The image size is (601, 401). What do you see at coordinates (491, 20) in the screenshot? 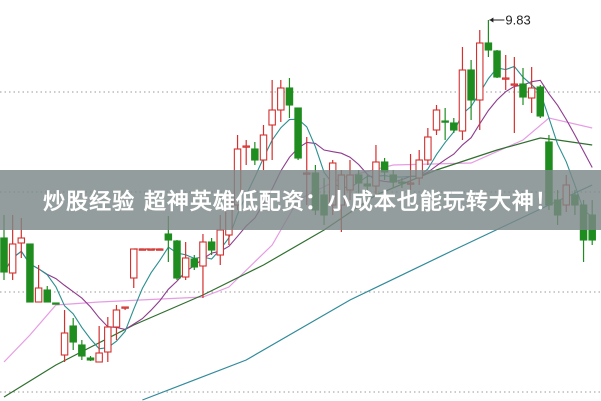
I see `peak-arrow-icon` at bounding box center [491, 20].